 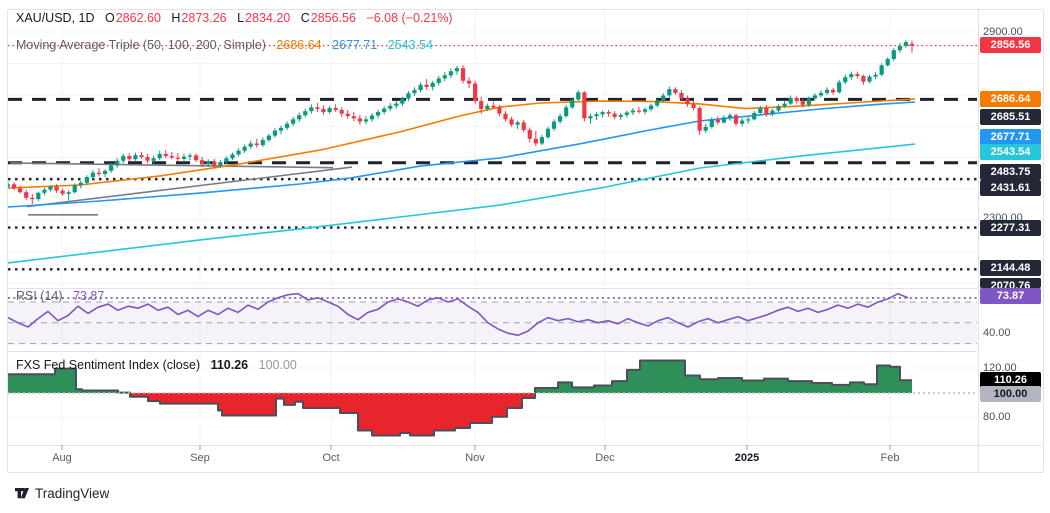 What do you see at coordinates (1010, 296) in the screenshot?
I see `price-badge: 73.87` at bounding box center [1010, 296].